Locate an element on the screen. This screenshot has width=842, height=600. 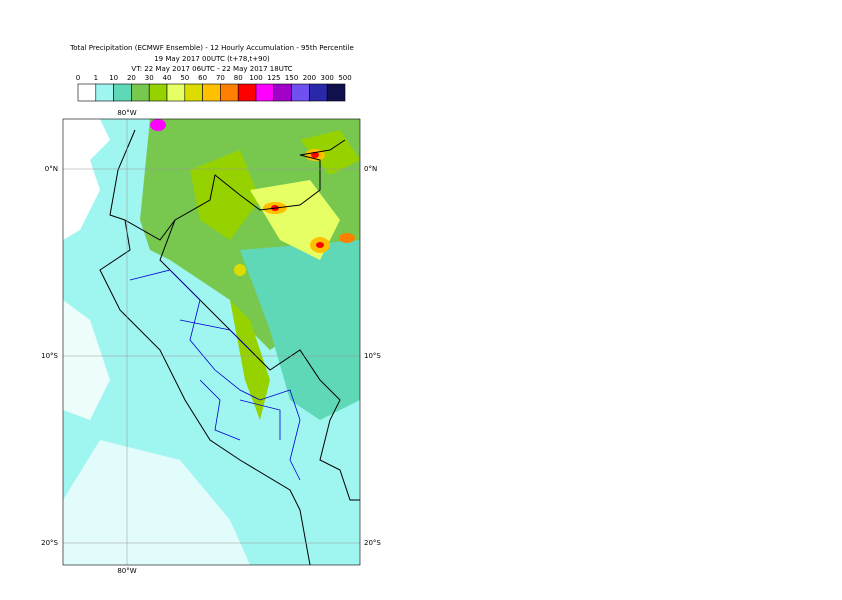
colorbar-label: 30 is located at coordinates (149, 78).